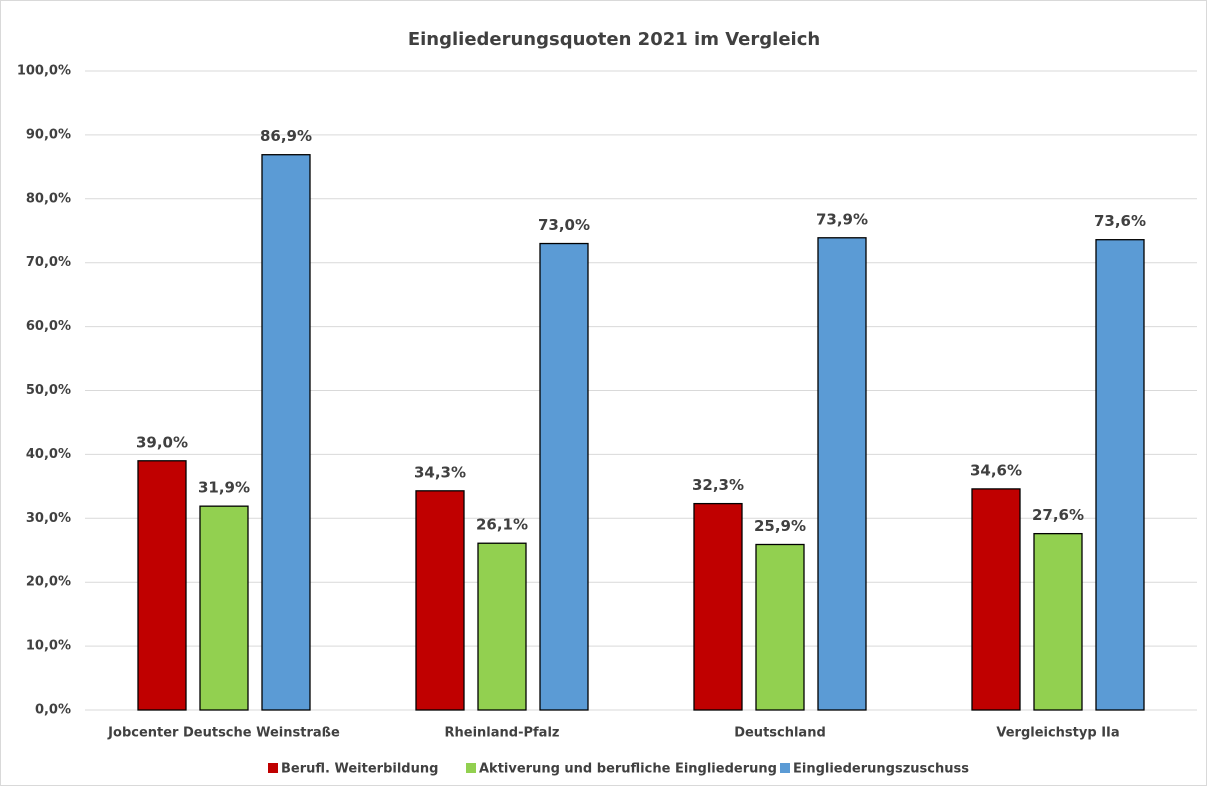  I want to click on y-tick-label: 20,0%, so click(48, 582).